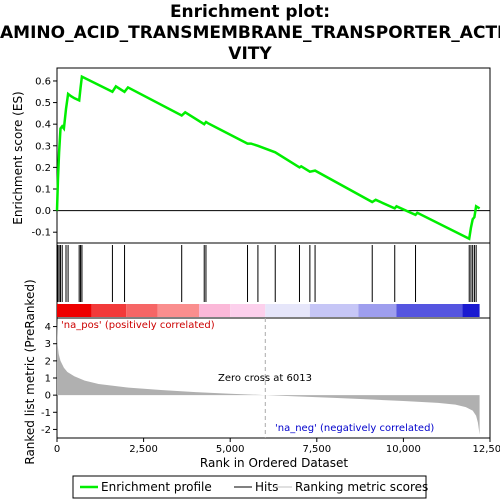  I want to click on metric-y-tick-label: -1, so click(46, 413).